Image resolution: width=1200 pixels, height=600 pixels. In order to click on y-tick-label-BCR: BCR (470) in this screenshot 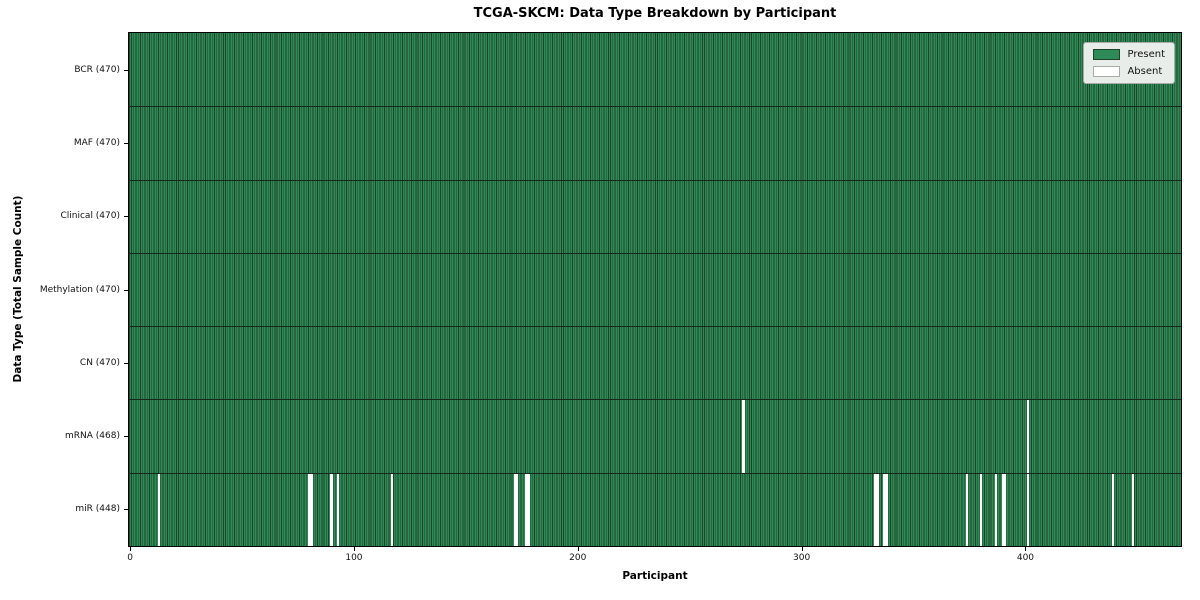, I will do `click(97, 69)`.